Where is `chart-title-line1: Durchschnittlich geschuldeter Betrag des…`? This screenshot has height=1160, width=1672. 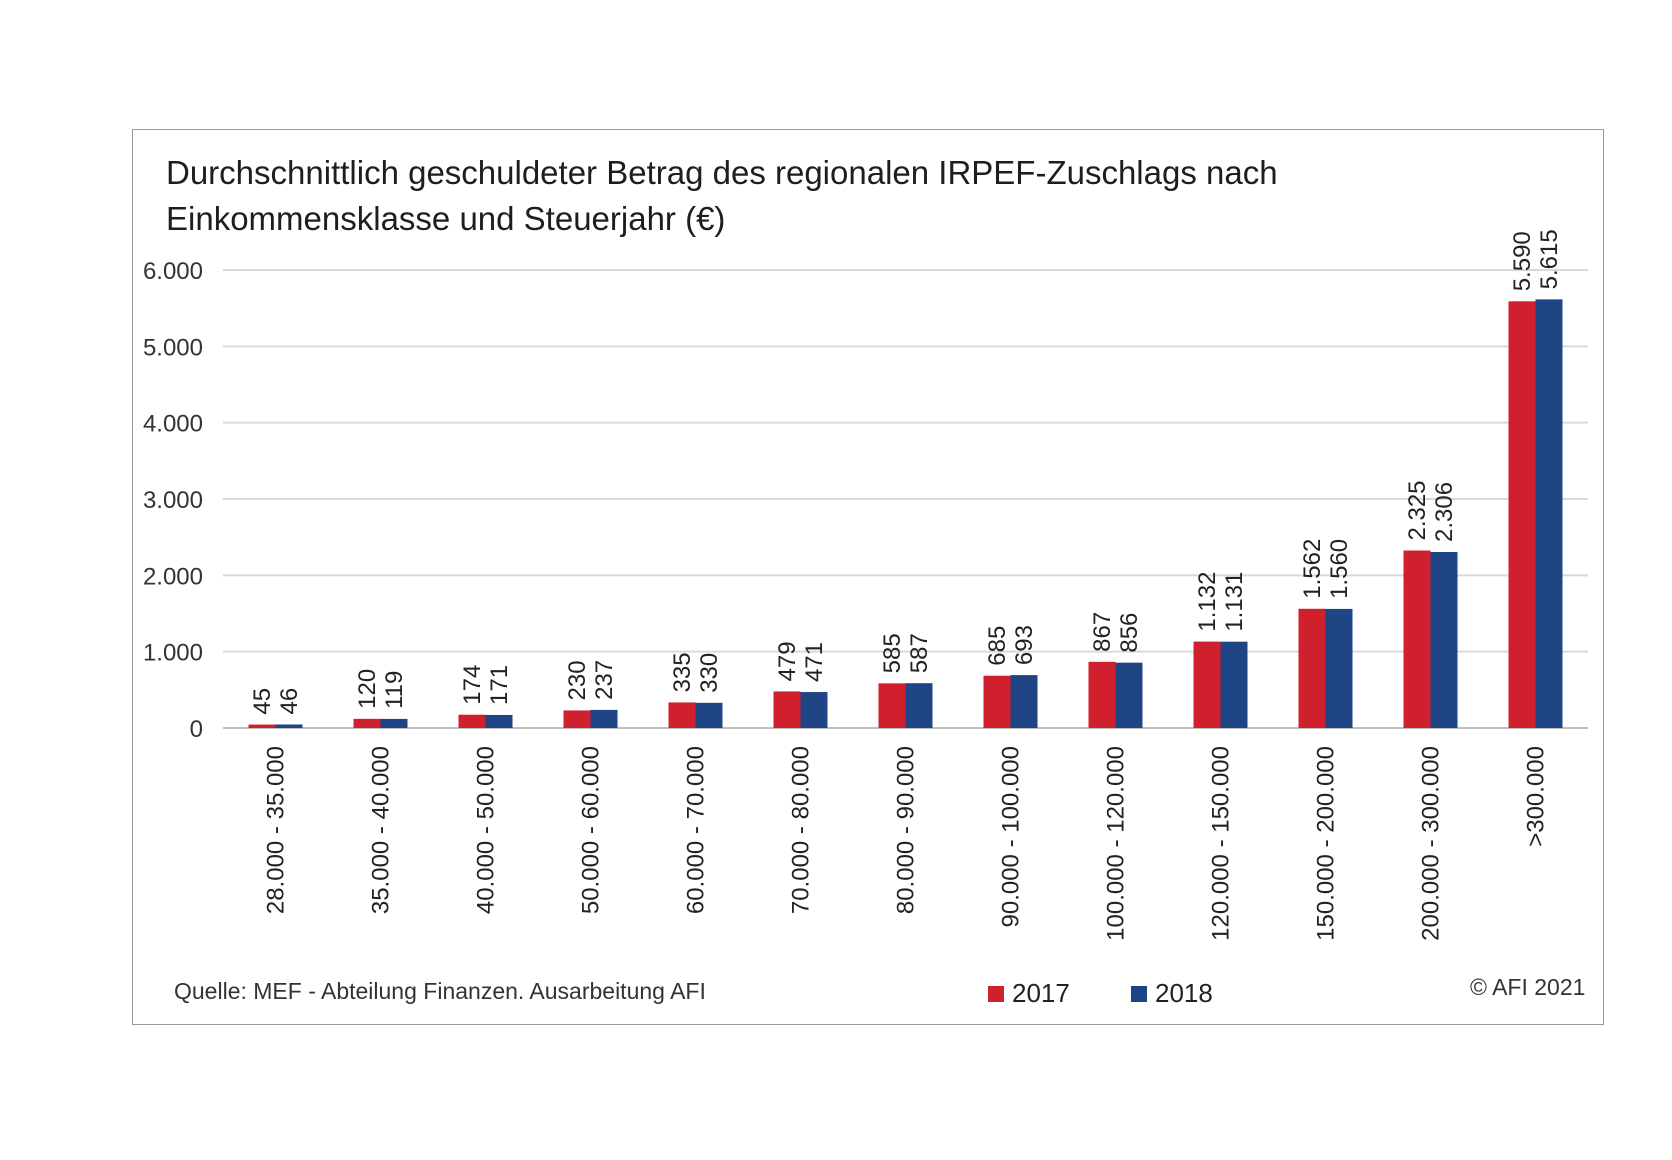 chart-title-line1: Durchschnittlich geschuldeter Betrag des… is located at coordinates (722, 172).